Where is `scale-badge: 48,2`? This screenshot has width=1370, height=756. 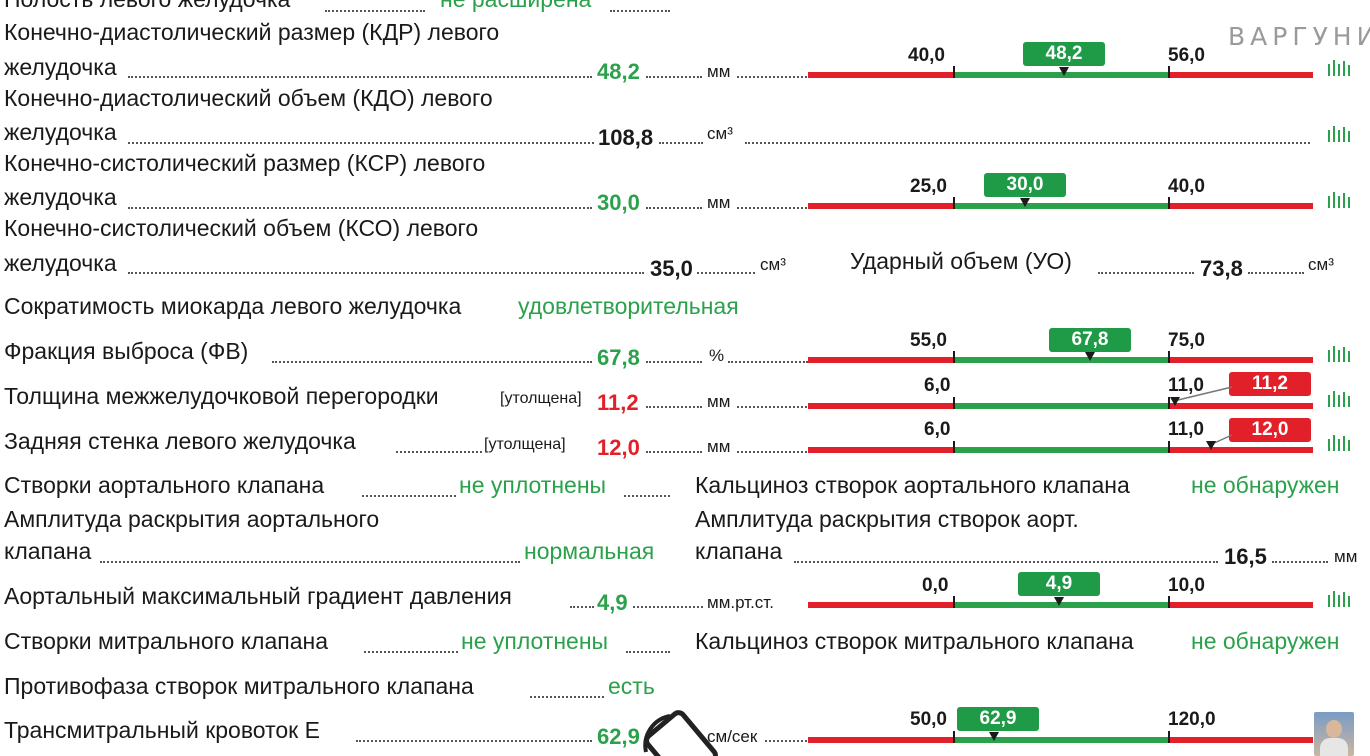
scale-badge: 48,2 is located at coordinates (1064, 54).